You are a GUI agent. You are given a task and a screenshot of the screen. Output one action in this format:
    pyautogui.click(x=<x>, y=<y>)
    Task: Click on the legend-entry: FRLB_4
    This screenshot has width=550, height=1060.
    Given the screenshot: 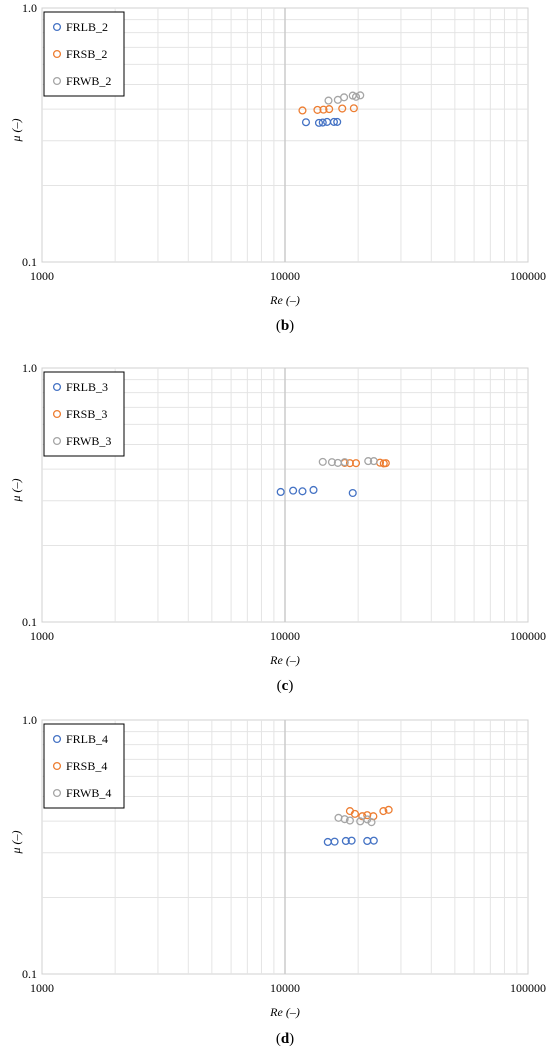 What is the action you would take?
    pyautogui.click(x=87, y=739)
    